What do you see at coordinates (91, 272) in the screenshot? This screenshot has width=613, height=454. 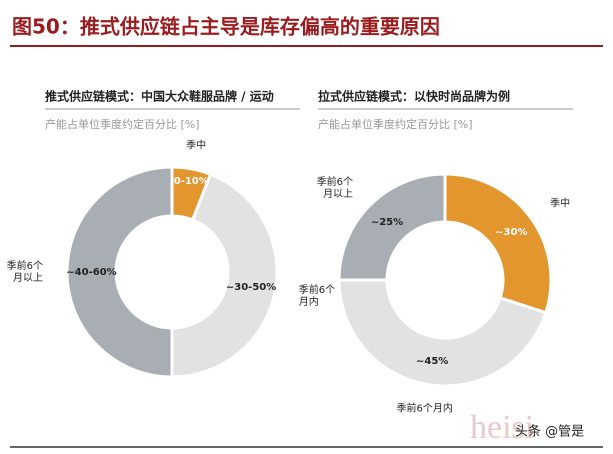 I see `value-label: ~40-60%` at bounding box center [91, 272].